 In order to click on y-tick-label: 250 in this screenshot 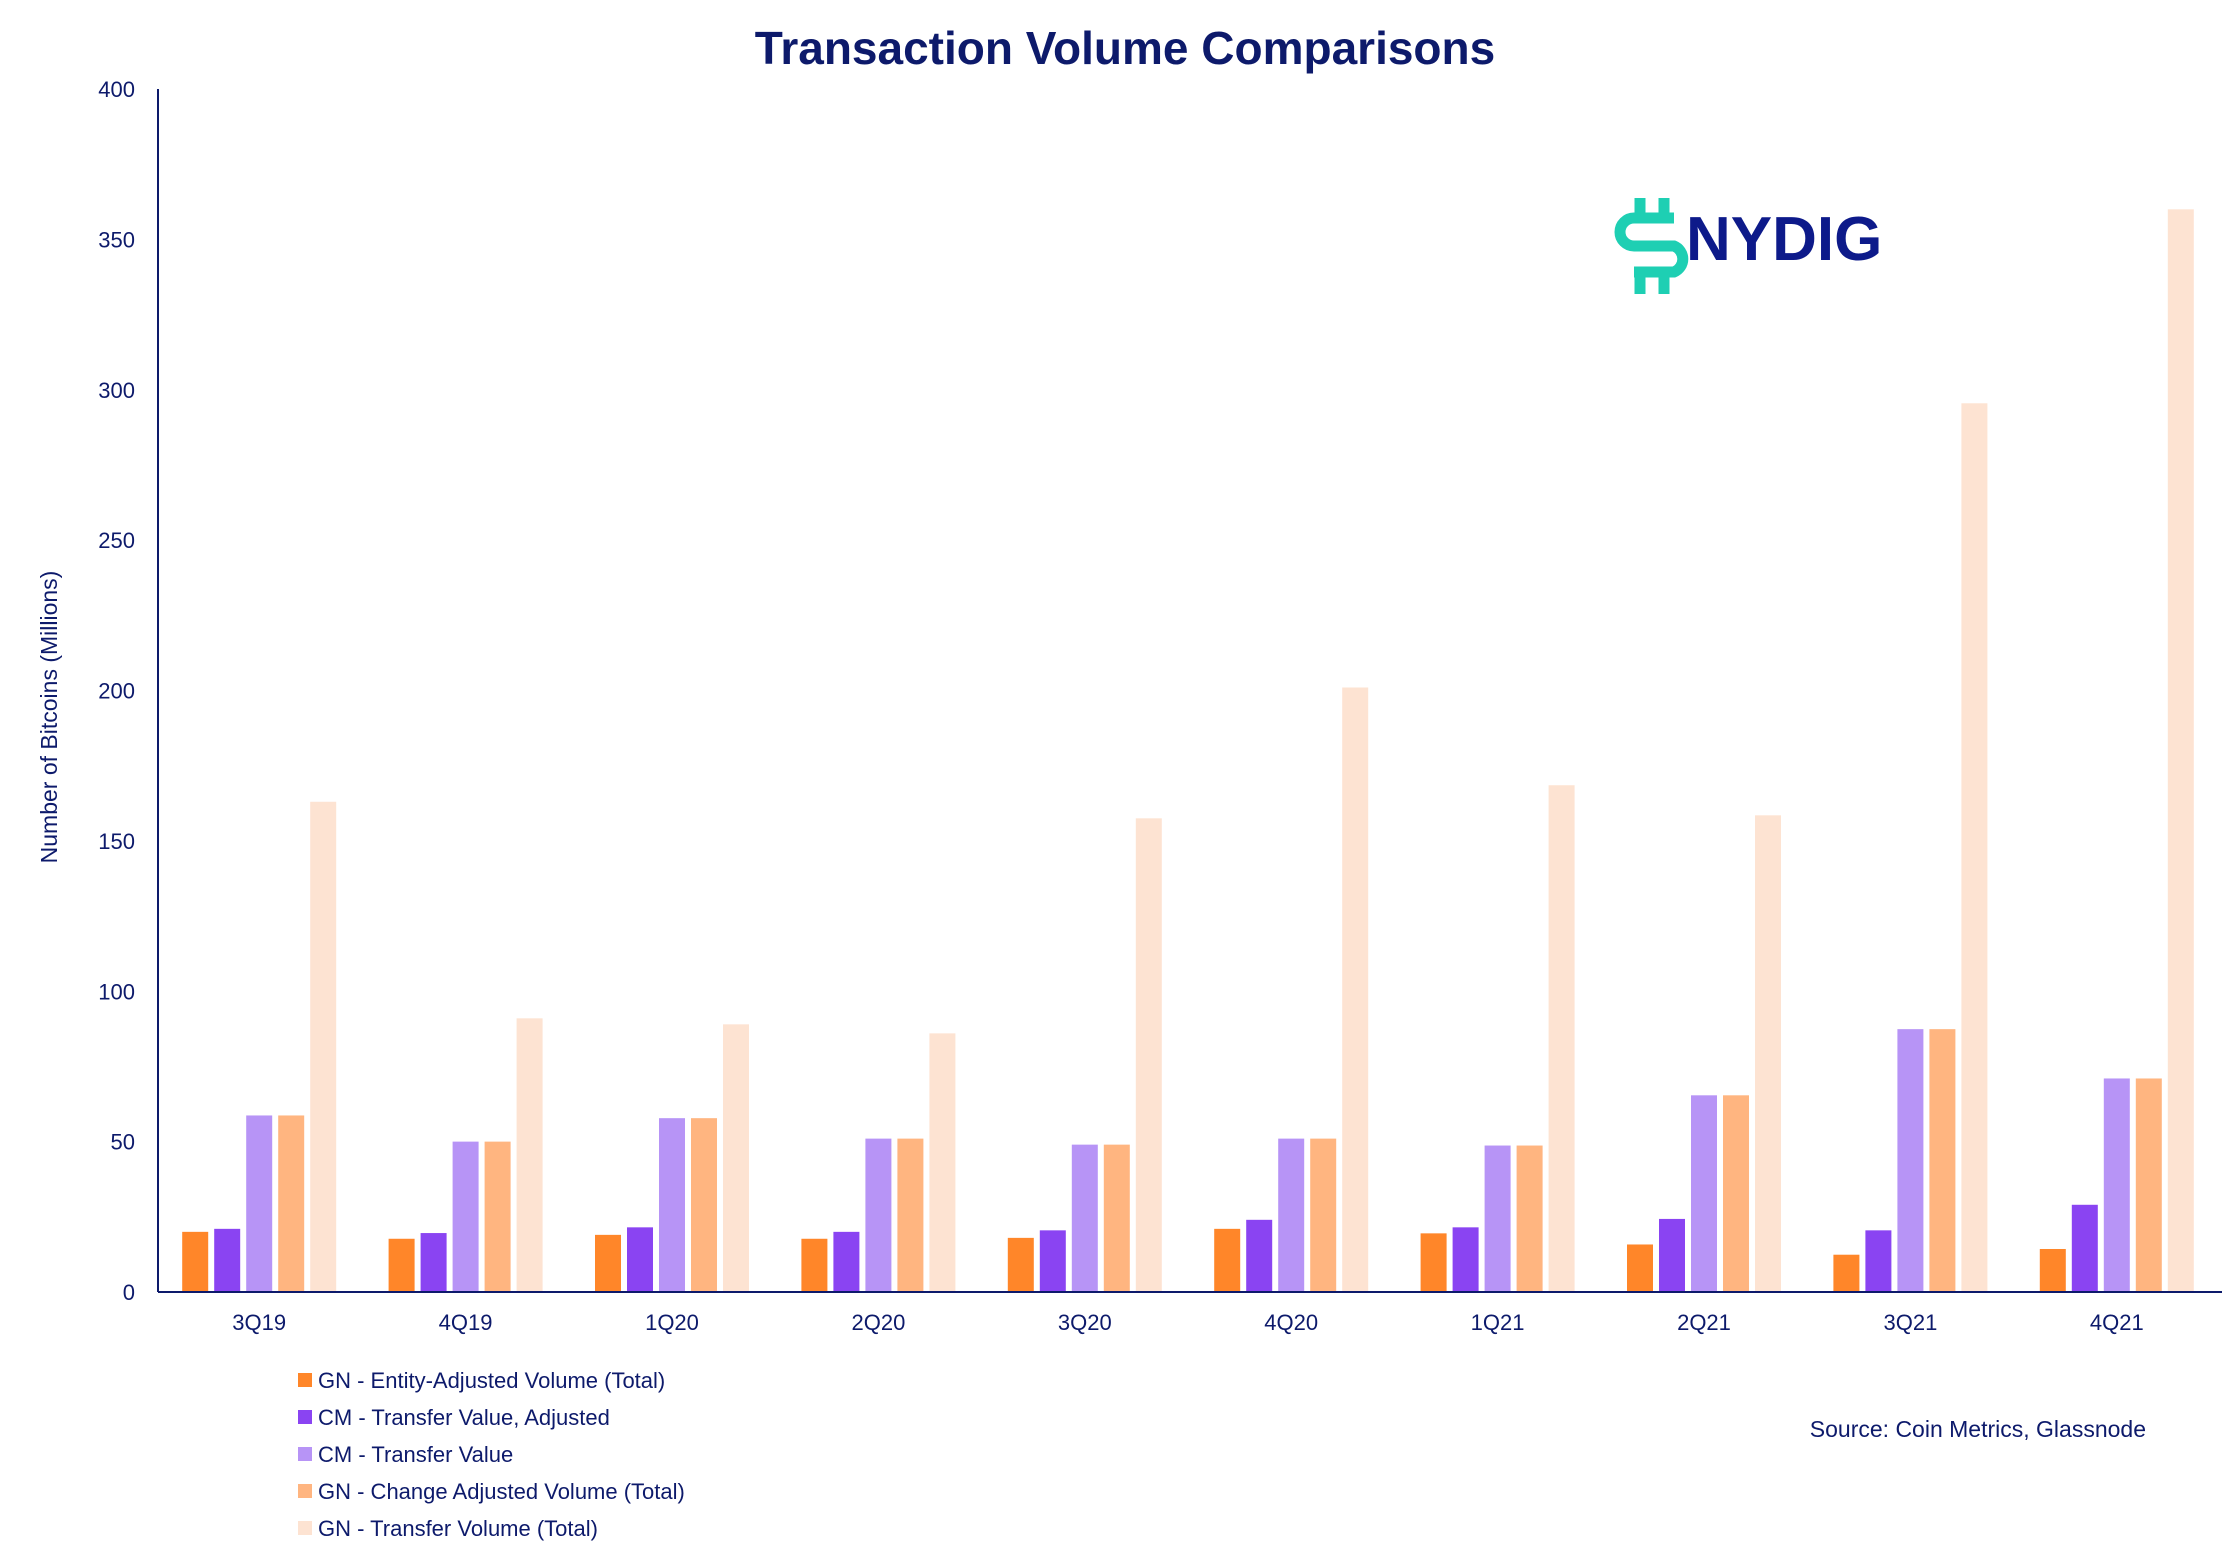, I will do `click(116, 540)`.